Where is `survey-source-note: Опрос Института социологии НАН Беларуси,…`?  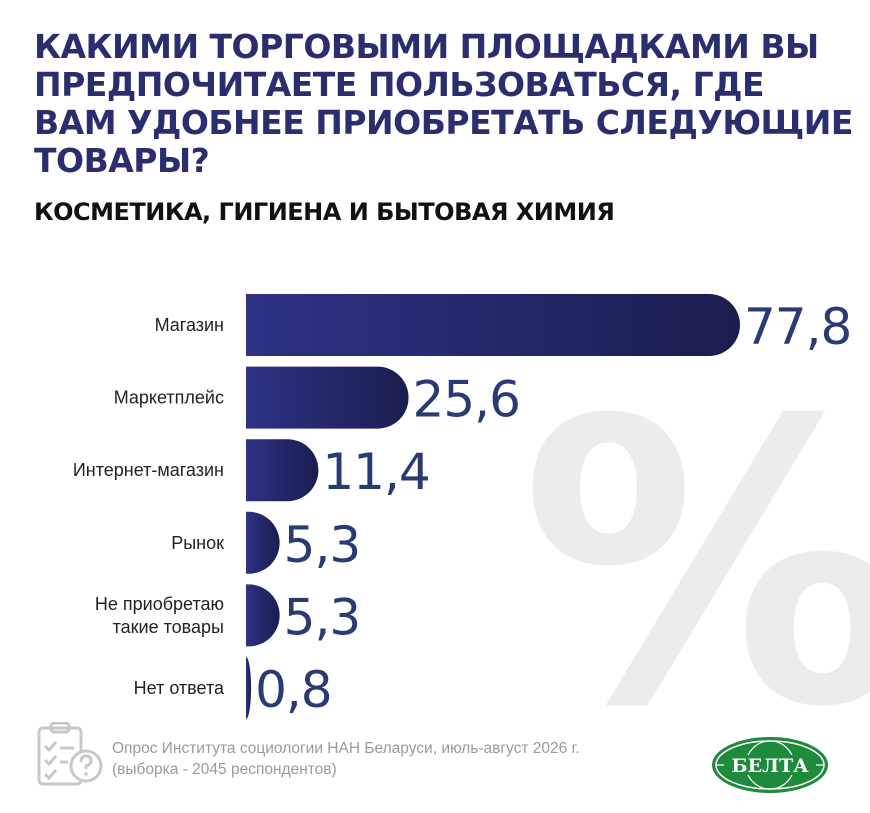 survey-source-note: Опрос Института социологии НАН Беларуси,… is located at coordinates (407, 759).